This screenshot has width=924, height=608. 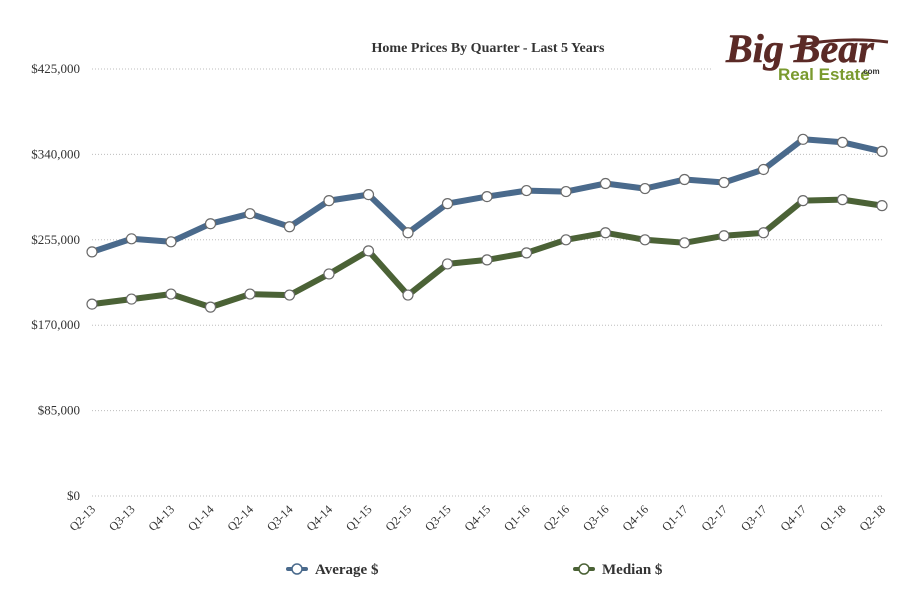 What do you see at coordinates (55, 239) in the screenshot?
I see `y-tick-label: $255,000` at bounding box center [55, 239].